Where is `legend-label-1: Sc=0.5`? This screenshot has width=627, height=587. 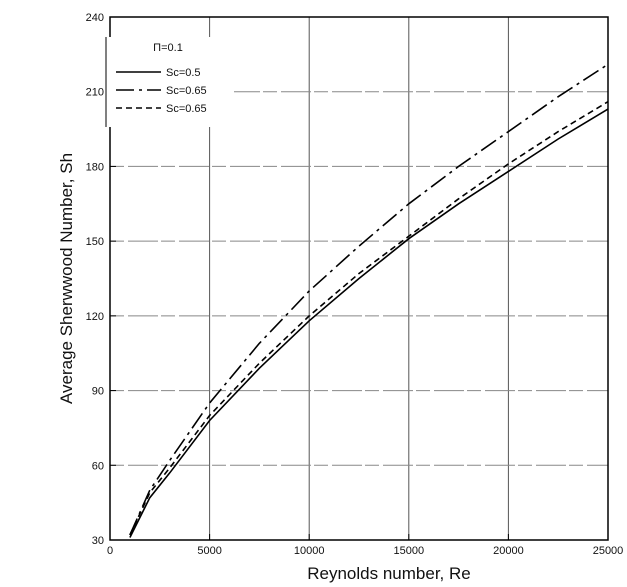 legend-label-1: Sc=0.5 is located at coordinates (183, 73).